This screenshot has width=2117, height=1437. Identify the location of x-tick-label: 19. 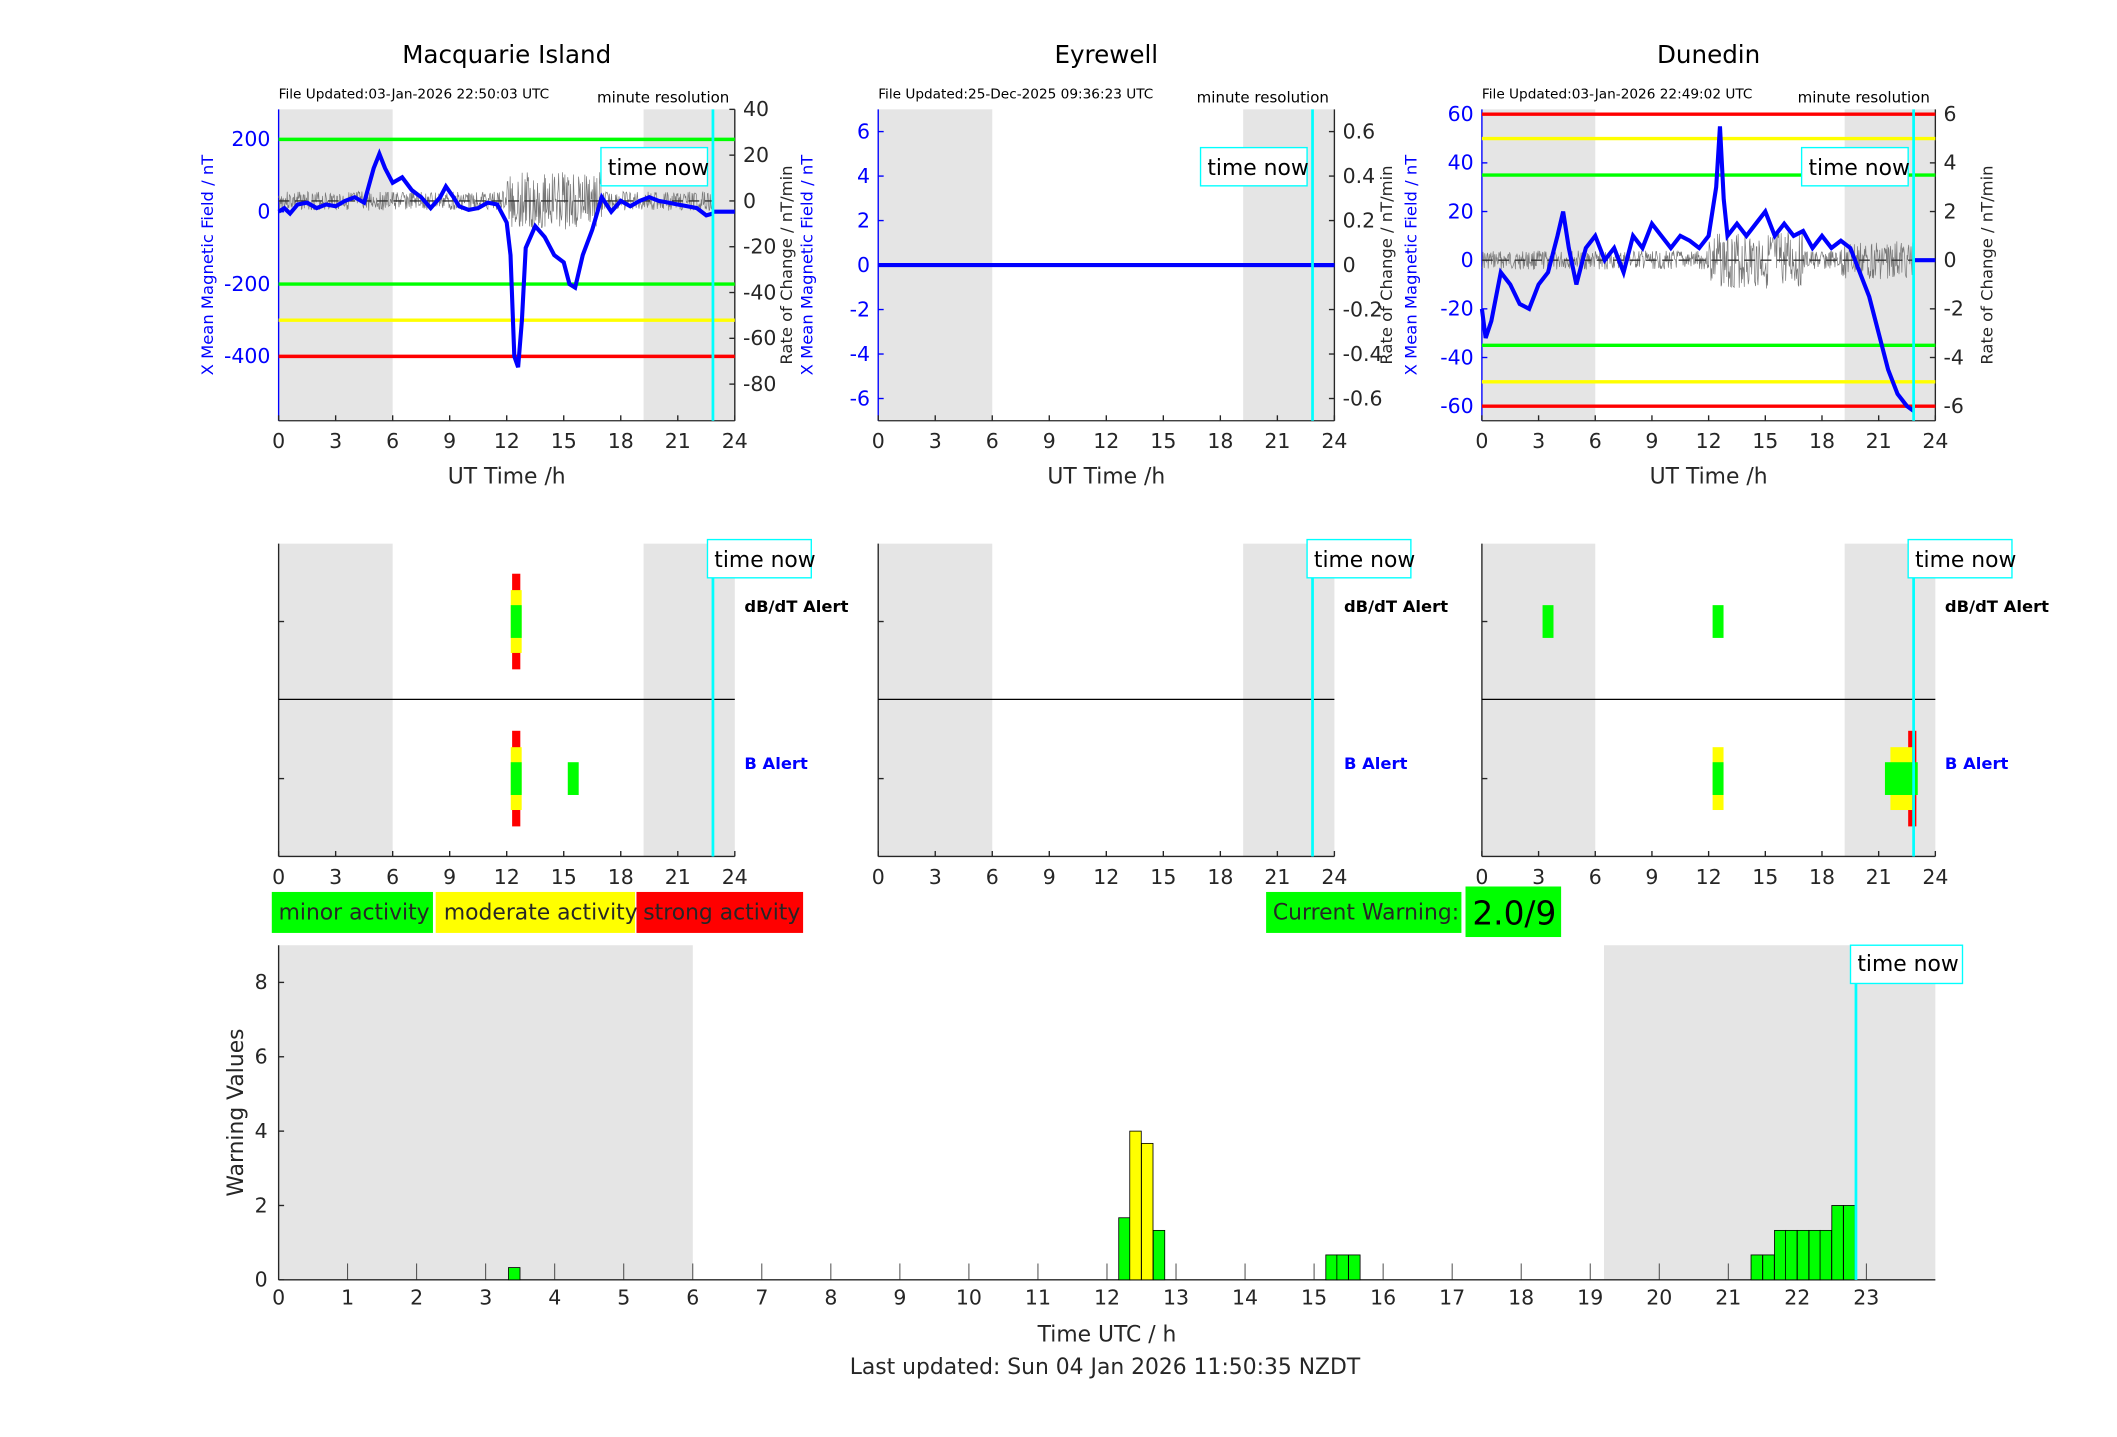
(1590, 1297).